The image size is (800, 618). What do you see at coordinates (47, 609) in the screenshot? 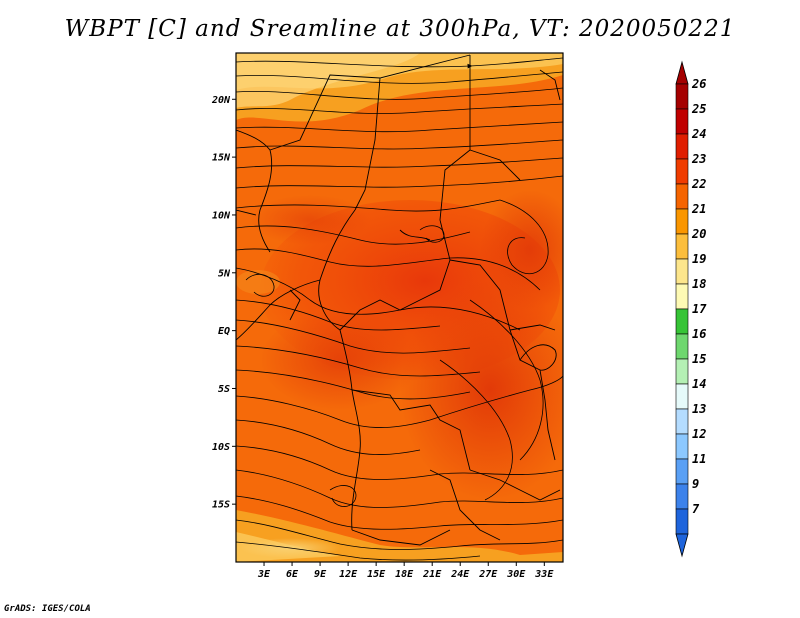
I see `footer-credit: GrADS: IGES/COLA` at bounding box center [47, 609].